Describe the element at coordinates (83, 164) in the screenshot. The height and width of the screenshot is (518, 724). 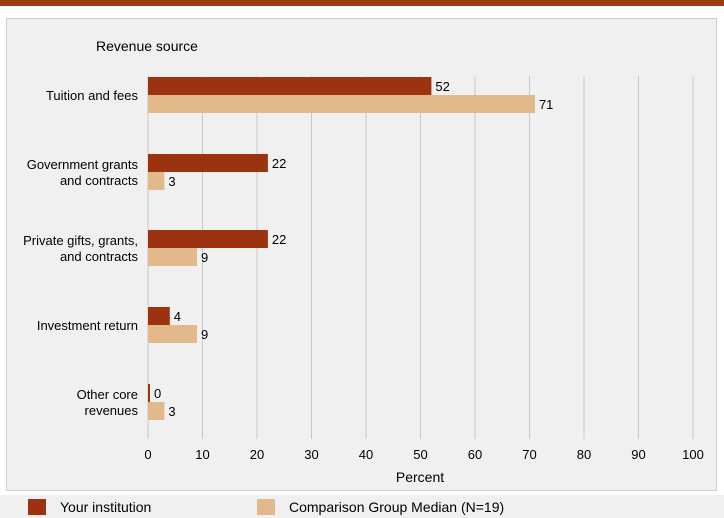
I see `category-label: Government grants` at that location.